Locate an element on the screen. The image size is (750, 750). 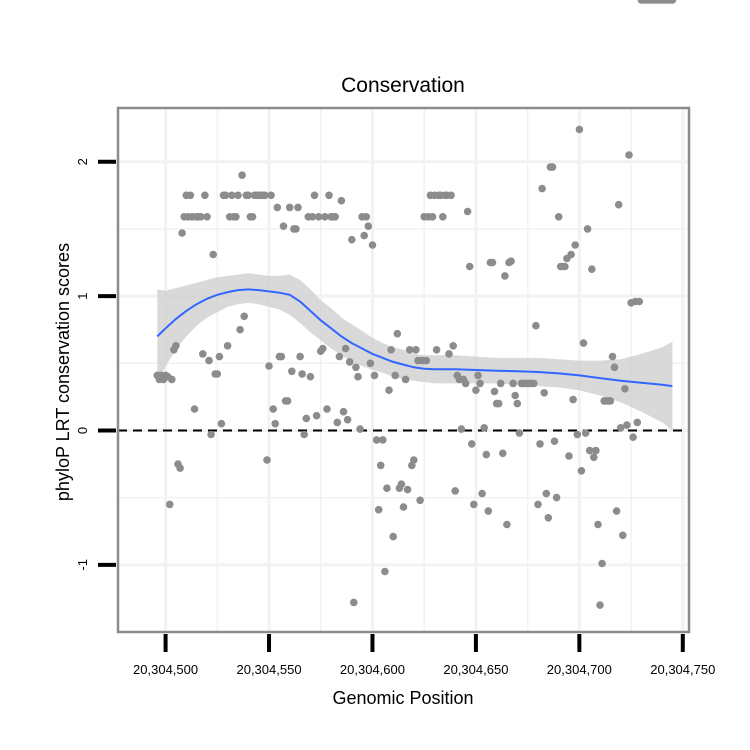
confidence-band is located at coordinates (415, 352).